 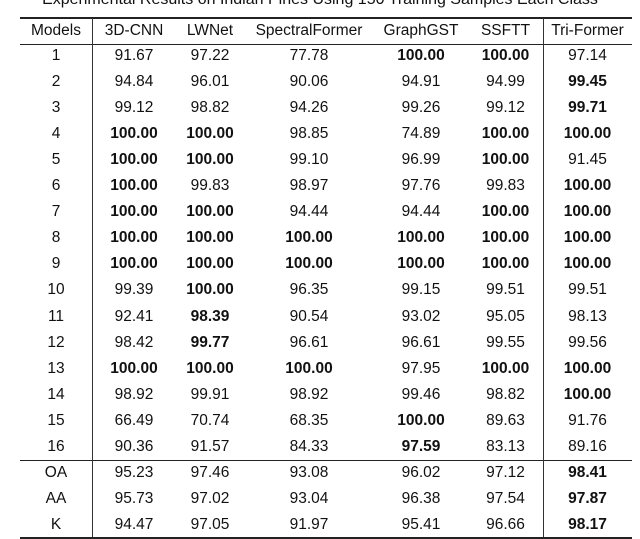 I want to click on row-label: 3, so click(x=56, y=108).